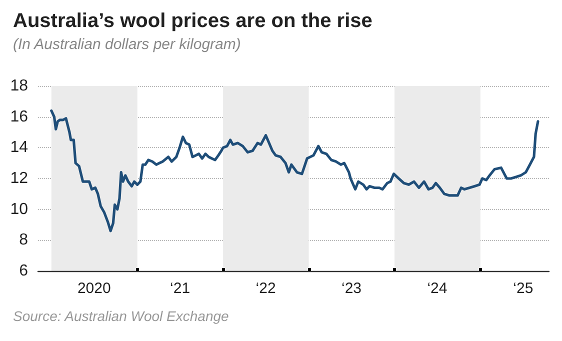  What do you see at coordinates (19, 117) in the screenshot?
I see `y-tick-label: 16` at bounding box center [19, 117].